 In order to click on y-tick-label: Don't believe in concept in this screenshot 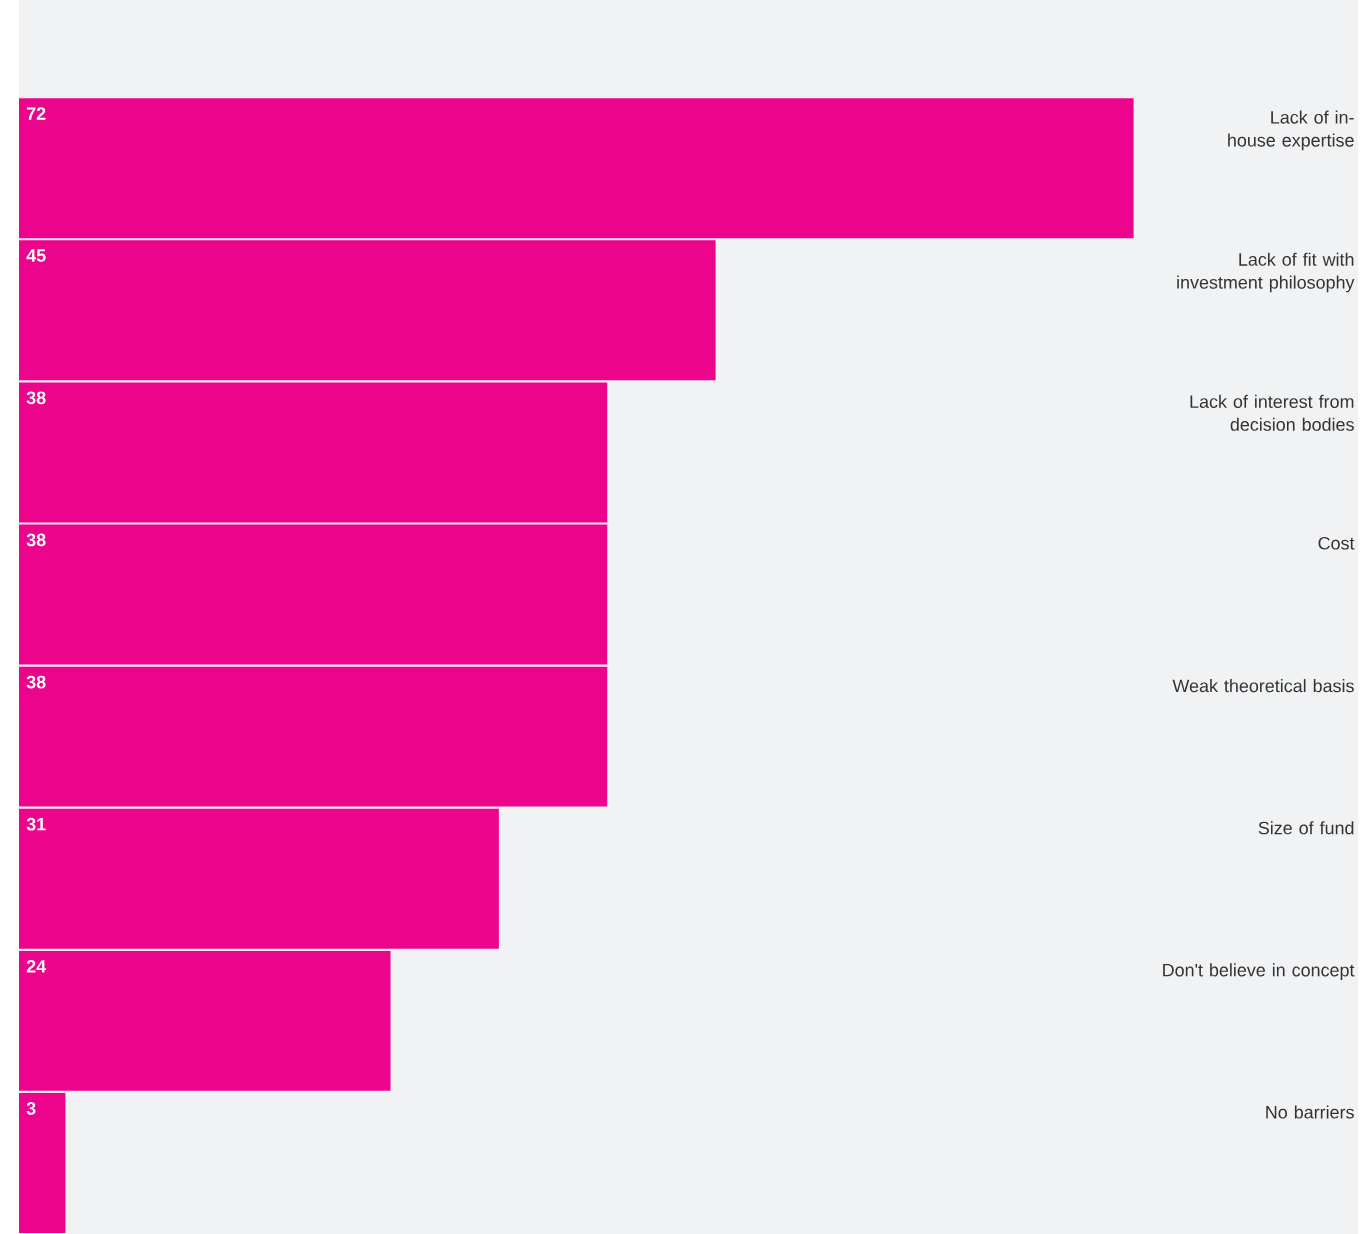, I will do `click(1259, 971)`.